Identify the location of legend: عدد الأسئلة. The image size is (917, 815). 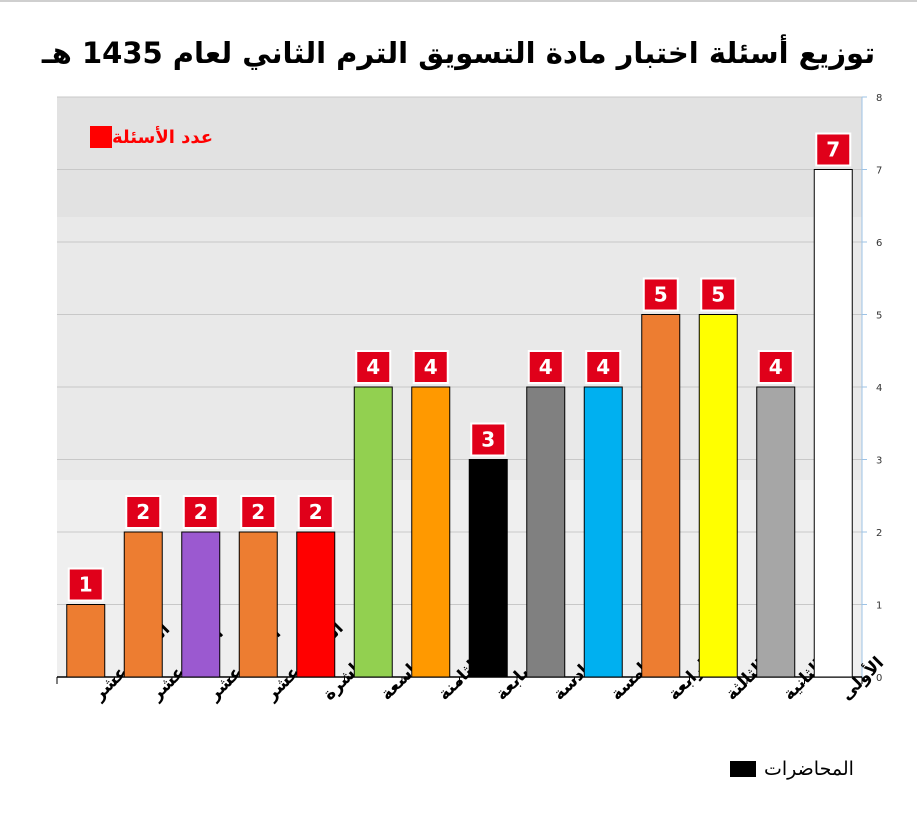
(146, 137).